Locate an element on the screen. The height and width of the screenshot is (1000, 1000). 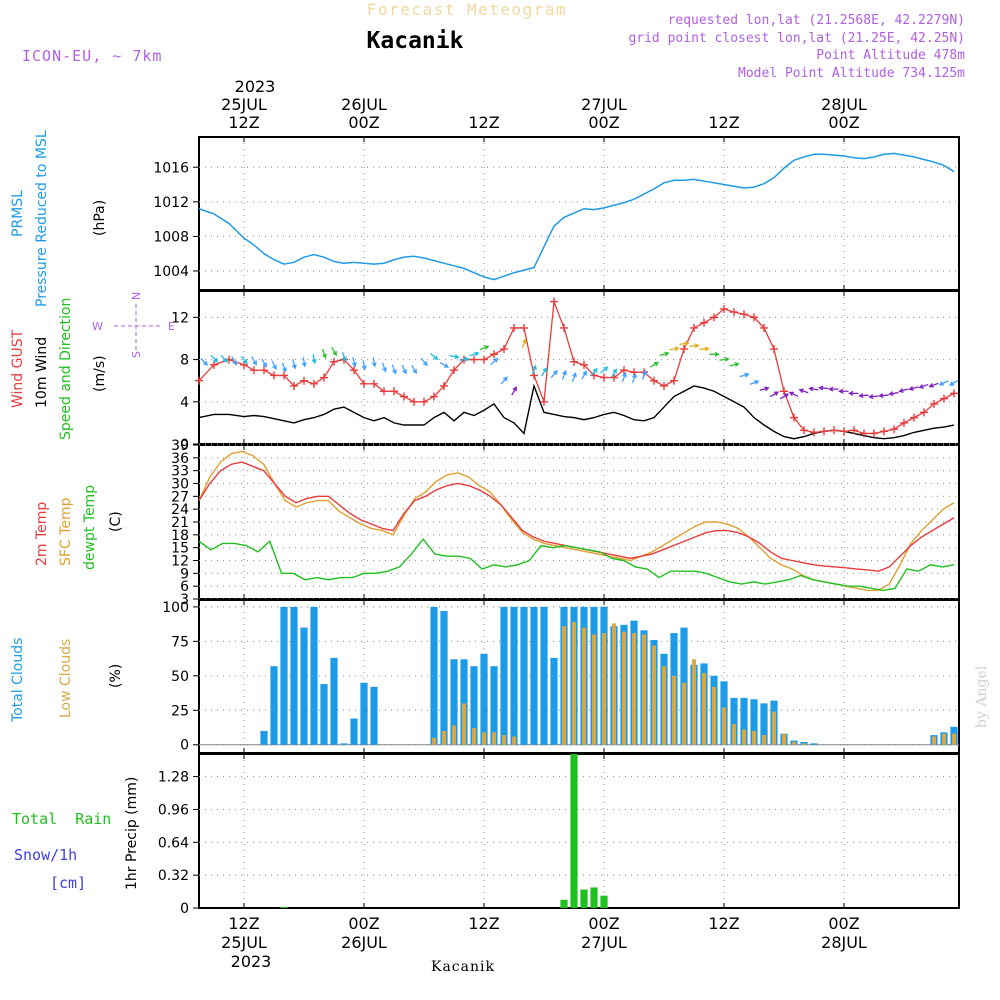
wind-ytick-label: 12 is located at coordinates (180, 318).